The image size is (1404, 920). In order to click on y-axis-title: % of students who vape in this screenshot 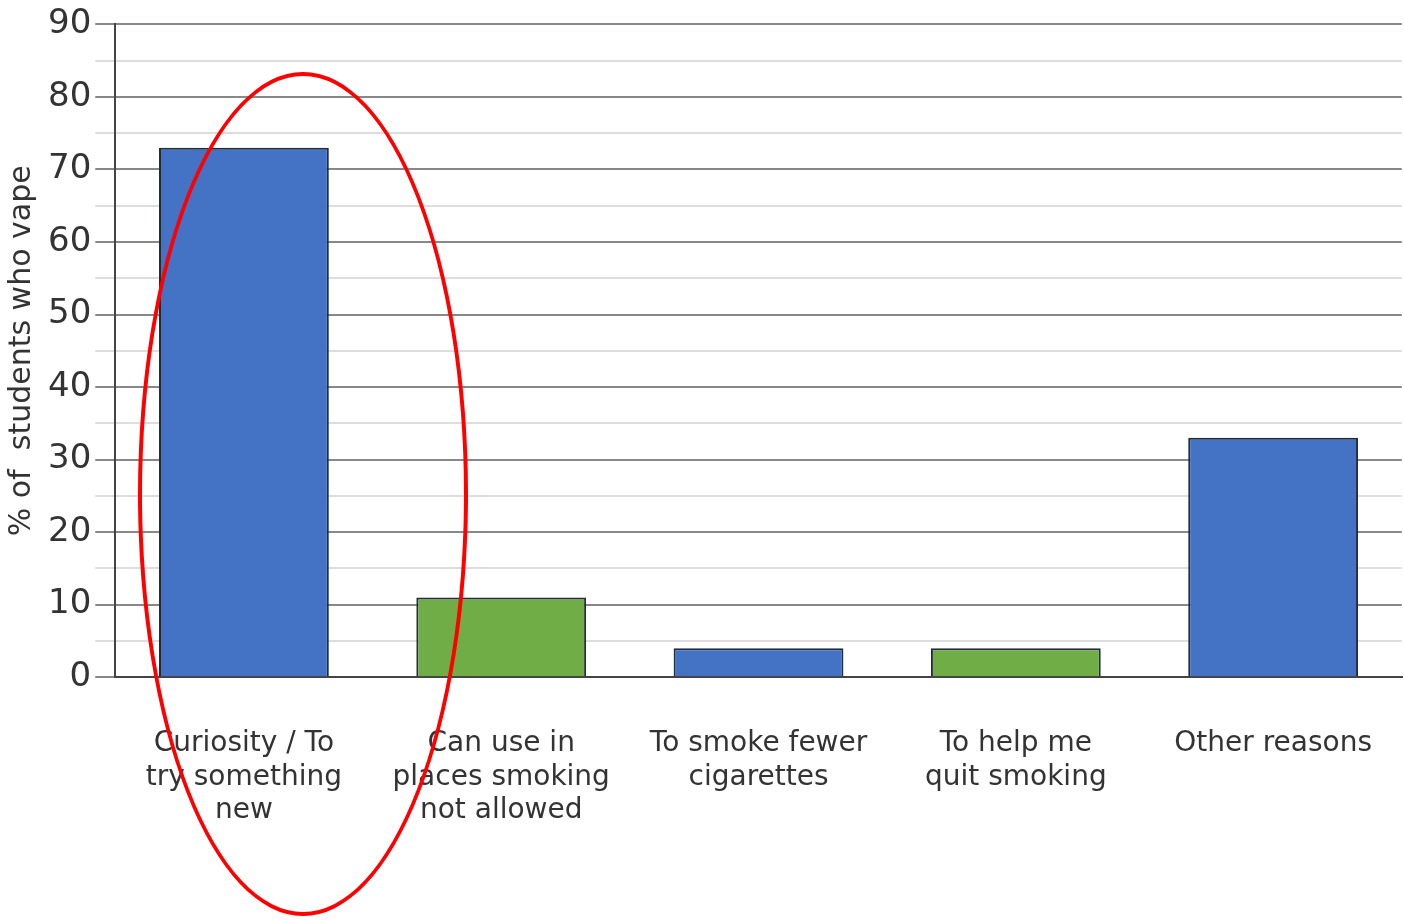, I will do `click(19, 351)`.